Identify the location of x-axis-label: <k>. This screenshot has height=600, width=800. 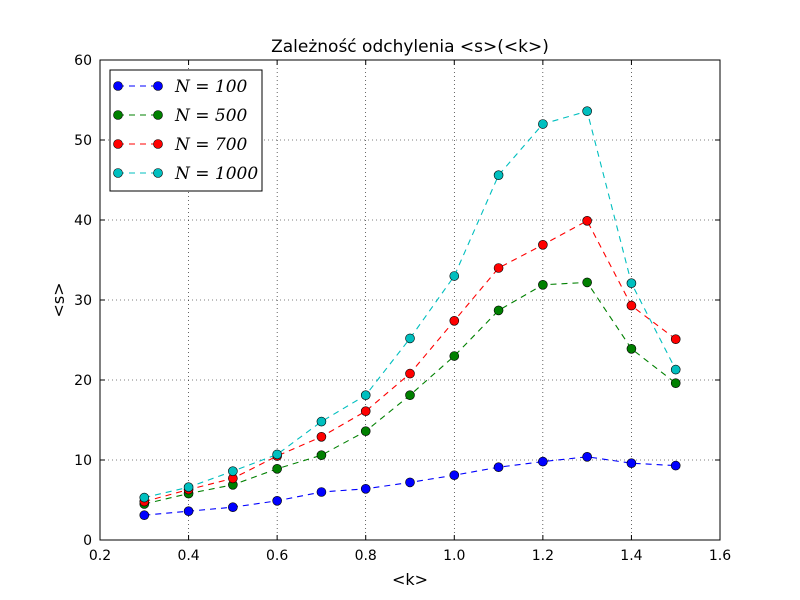
(410, 579).